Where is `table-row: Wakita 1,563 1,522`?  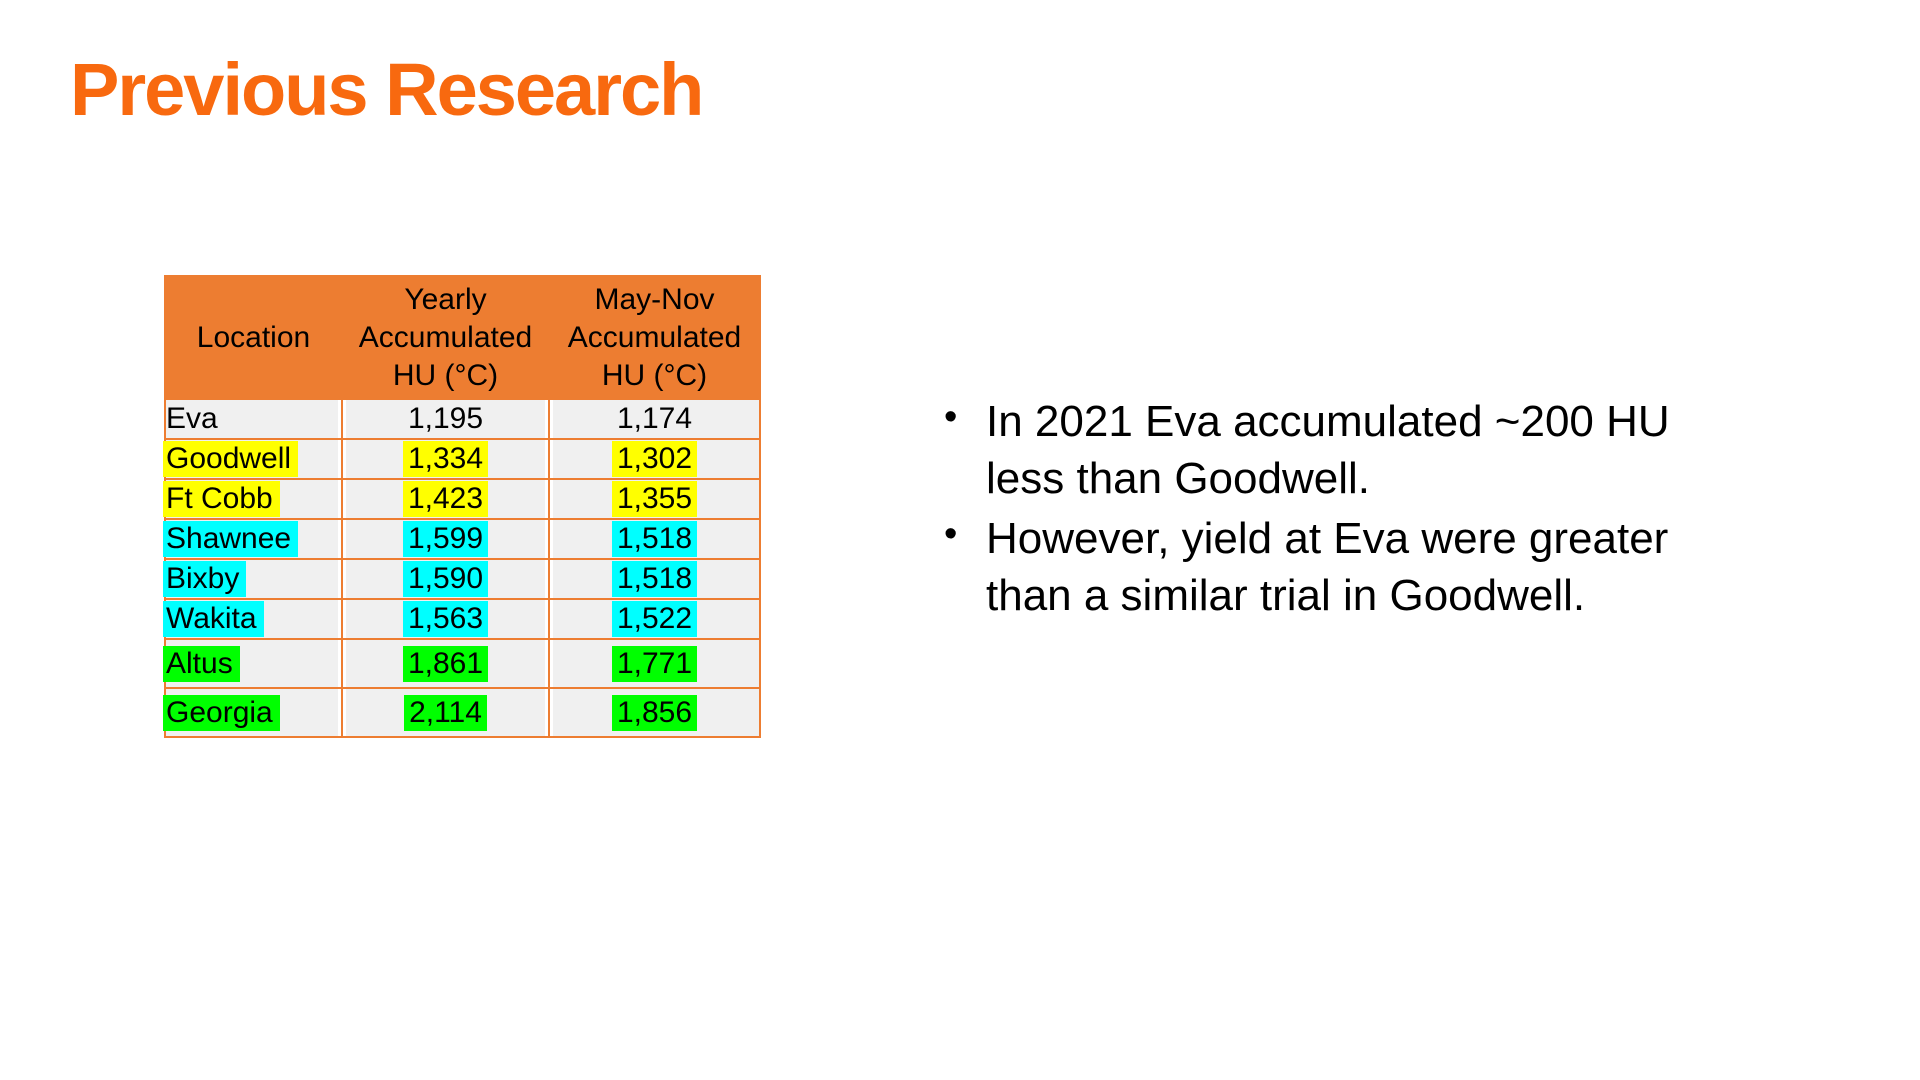 table-row: Wakita 1,563 1,522 is located at coordinates (462, 619).